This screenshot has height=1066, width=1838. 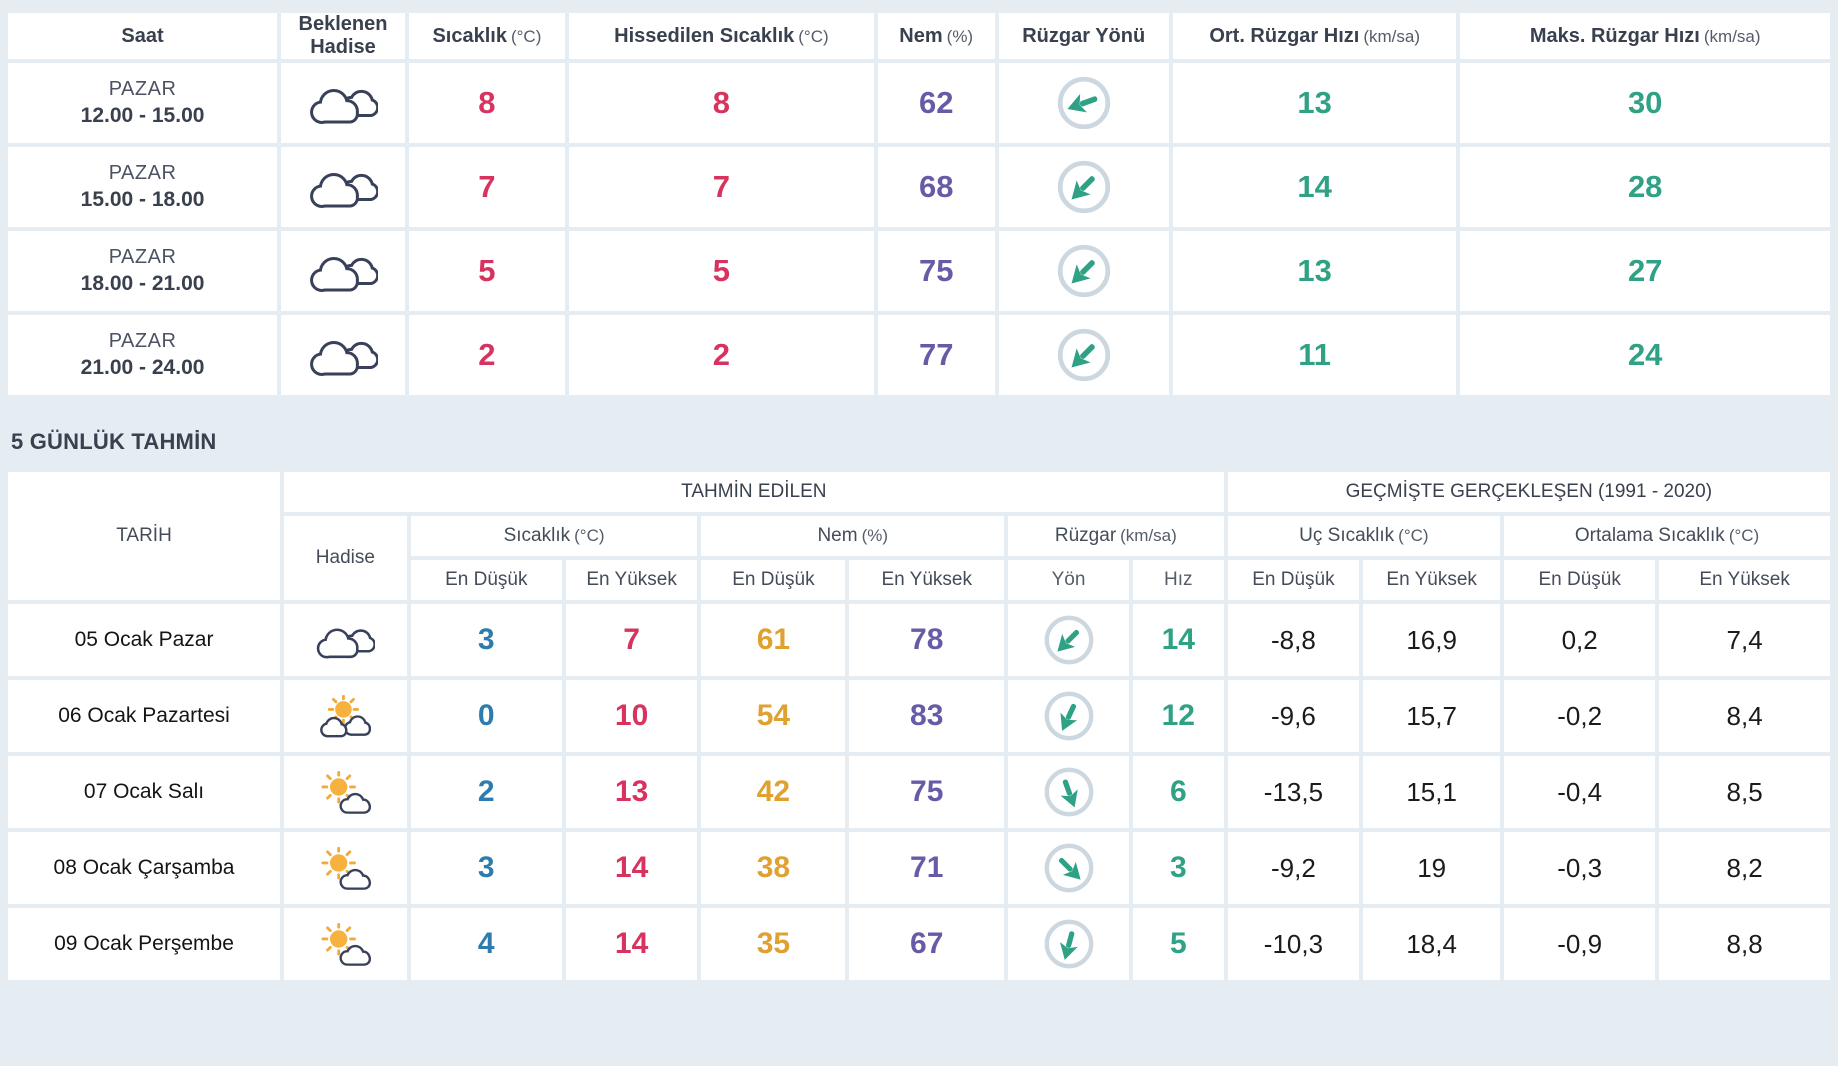 What do you see at coordinates (1645, 103) in the screenshot?
I see `max-wind-speed-cell: 30` at bounding box center [1645, 103].